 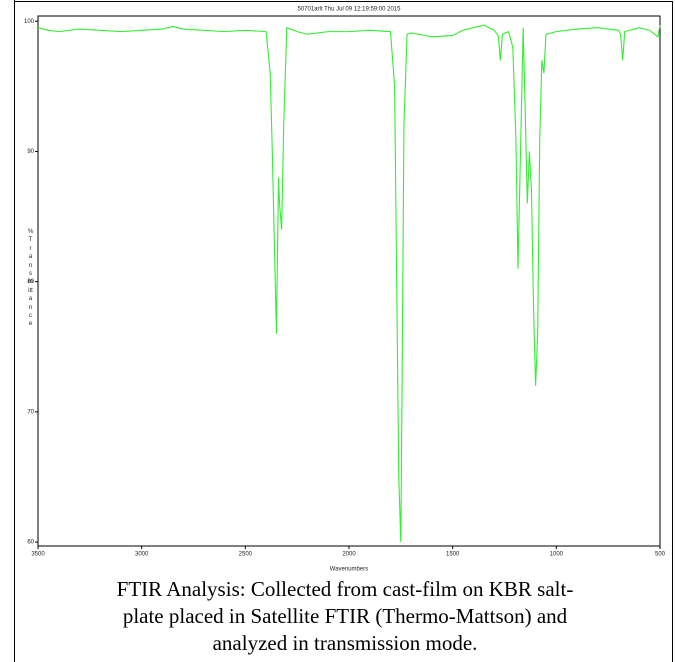 I want to click on x-tick-label: 3500, so click(x=38, y=555).